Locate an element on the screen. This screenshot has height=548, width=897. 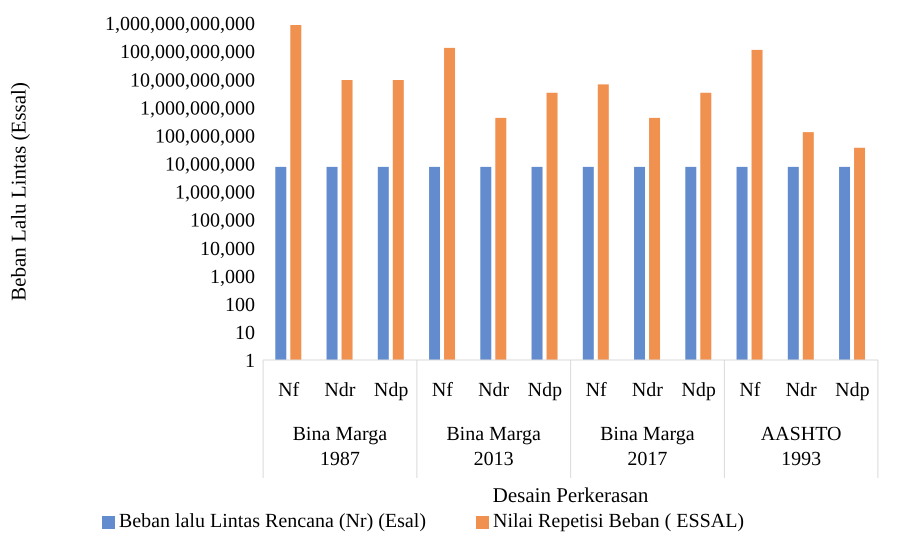
y-tick-label: 1 is located at coordinates (250, 361).